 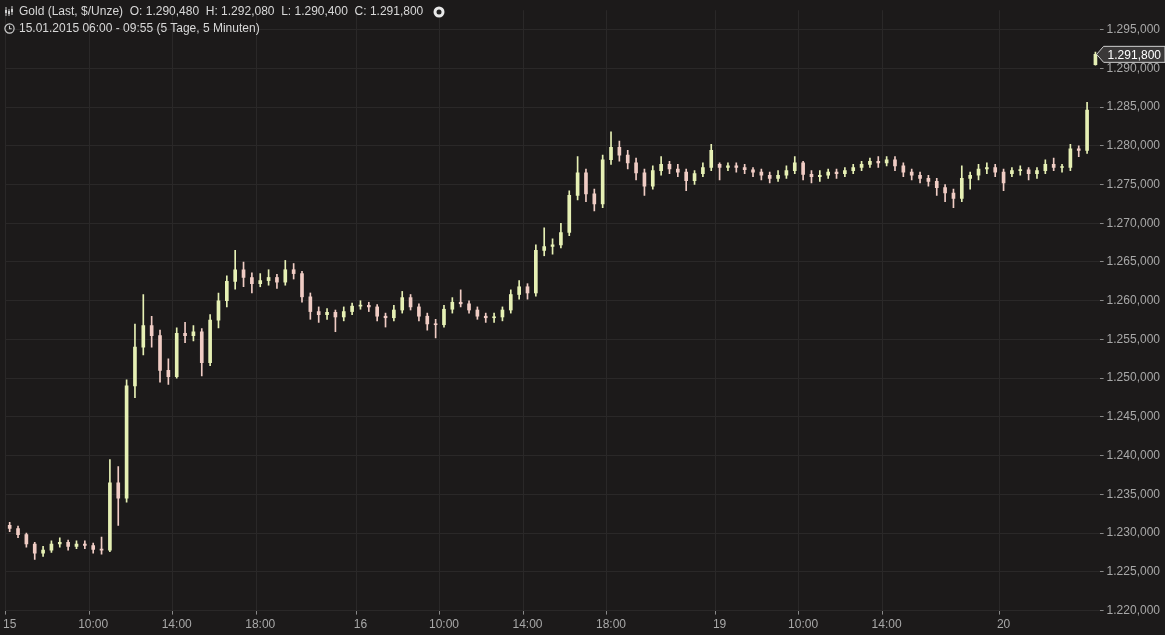 What do you see at coordinates (1133, 28) in the screenshot?
I see `y-tick-label: 1.295,000` at bounding box center [1133, 28].